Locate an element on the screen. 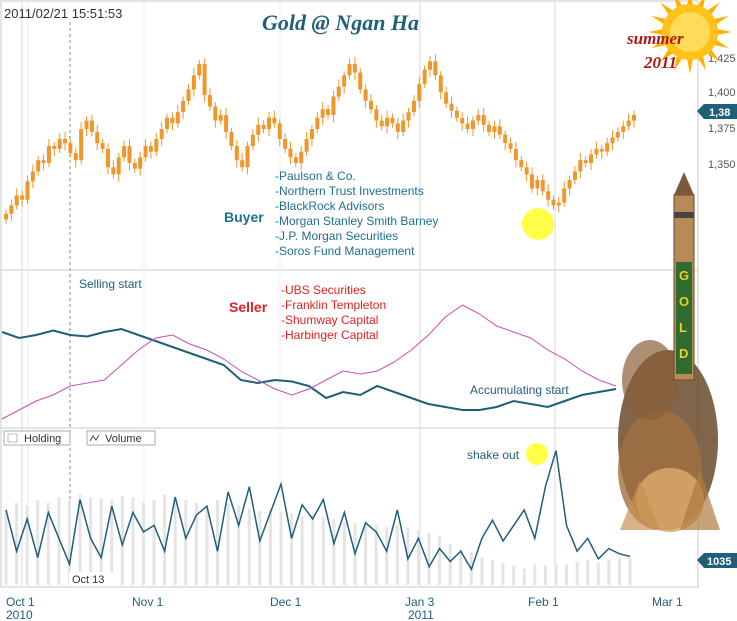 Image resolution: width=737 pixels, height=621 pixels. y-tick-1350: 1,350 is located at coordinates (722, 165).